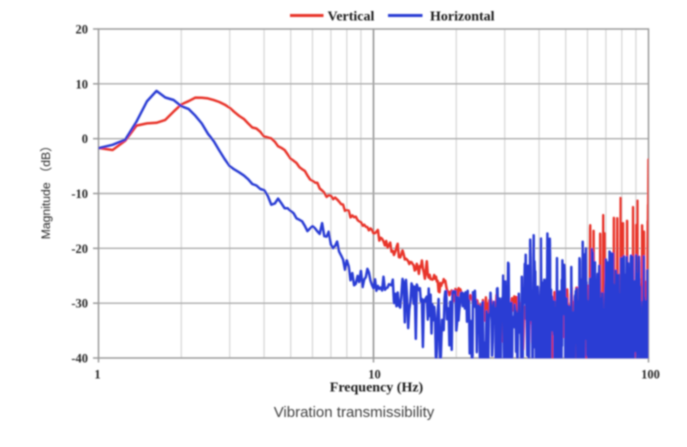 The width and height of the screenshot is (687, 447). Describe the element at coordinates (462, 17) in the screenshot. I see `svg-text: Horizontal` at that location.